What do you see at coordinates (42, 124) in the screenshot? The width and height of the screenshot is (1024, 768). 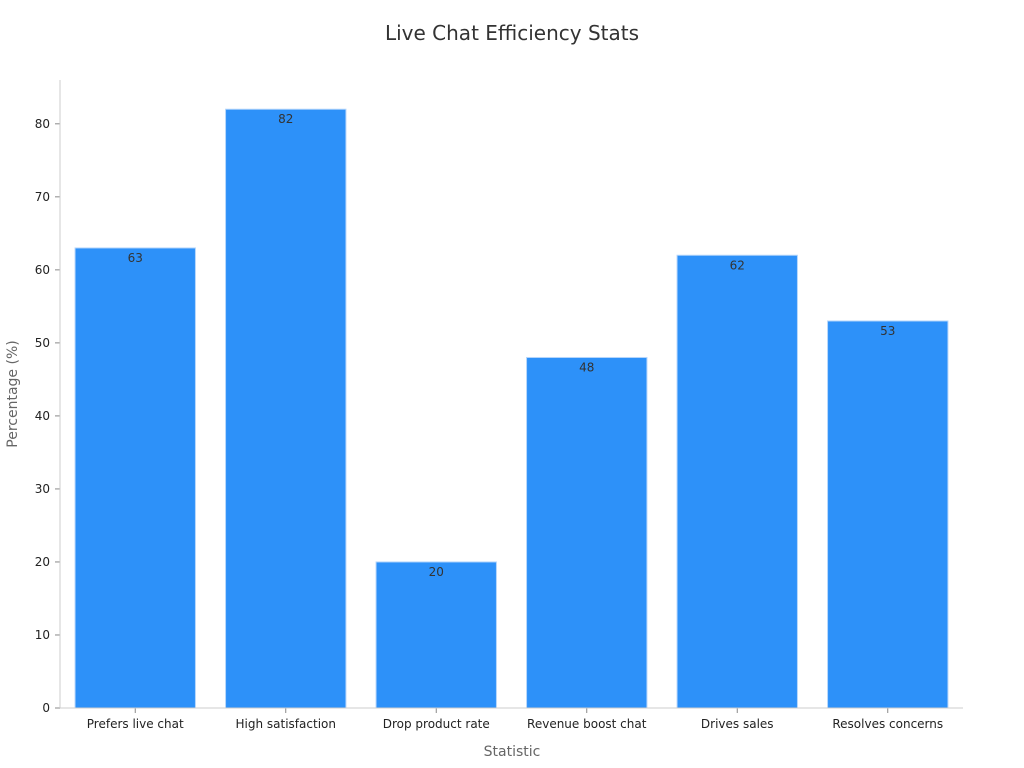 I see `y-tick-label: 80` at bounding box center [42, 124].